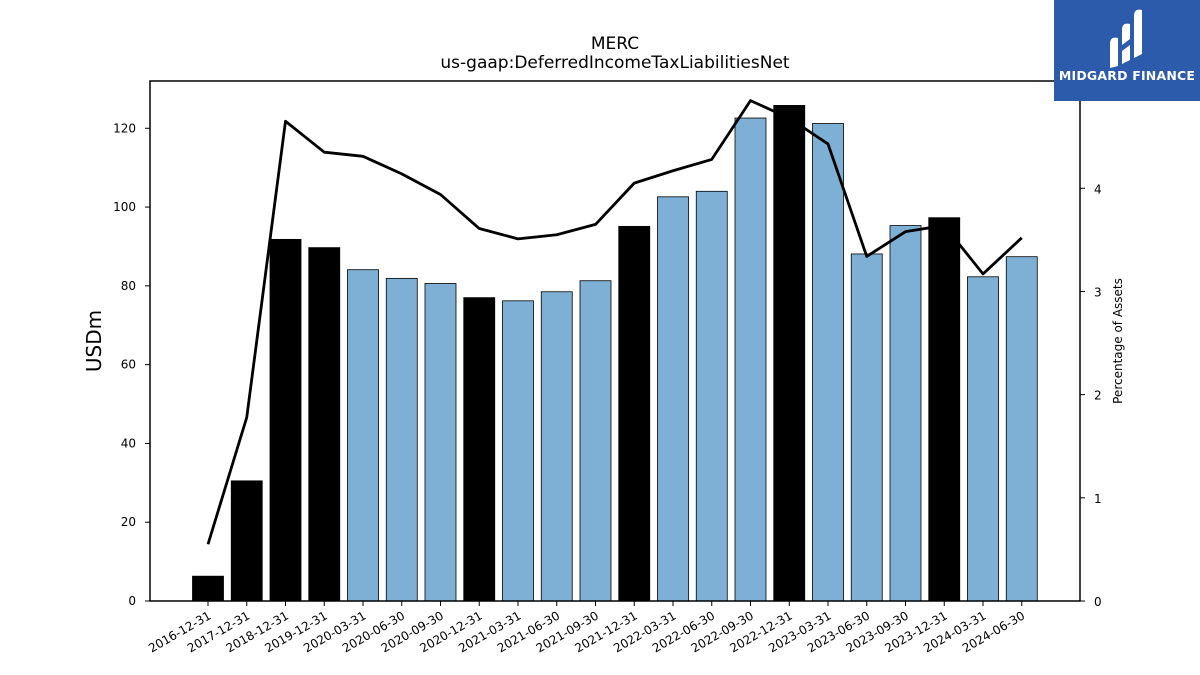 The width and height of the screenshot is (1200, 675). I want to click on y-axis-right: 0 1 2 3 4, so click(1091, 395).